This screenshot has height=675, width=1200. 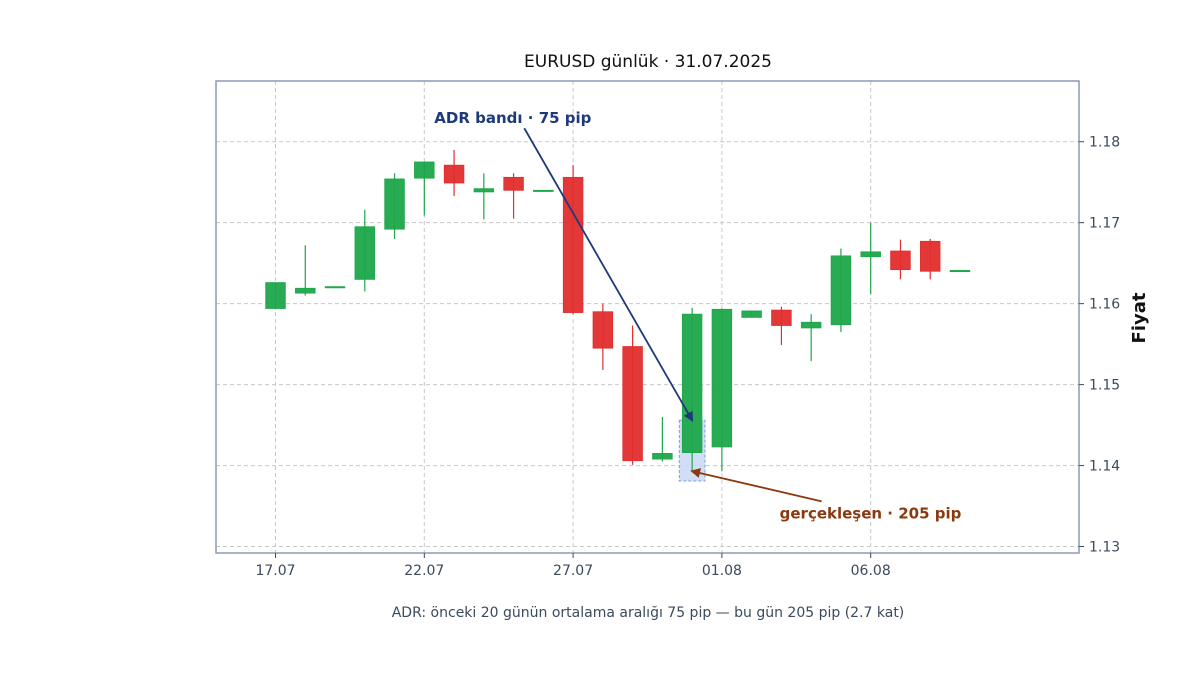 I want to click on y-tick-label: 1.14, so click(x=1104, y=467).